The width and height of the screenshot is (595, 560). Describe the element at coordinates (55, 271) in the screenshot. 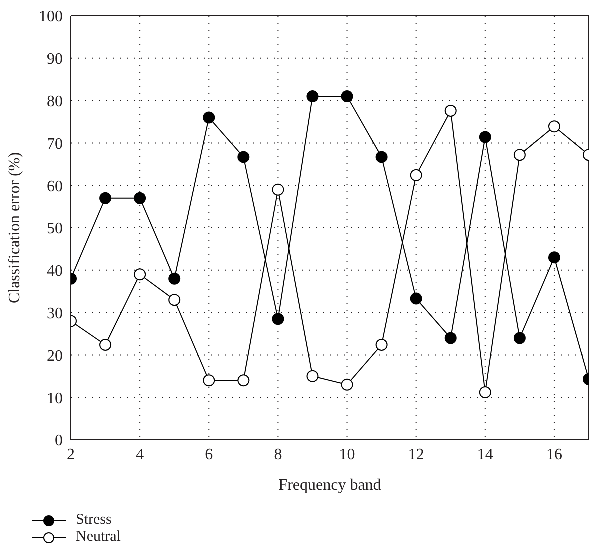

I see `y-tick-label: 40` at that location.